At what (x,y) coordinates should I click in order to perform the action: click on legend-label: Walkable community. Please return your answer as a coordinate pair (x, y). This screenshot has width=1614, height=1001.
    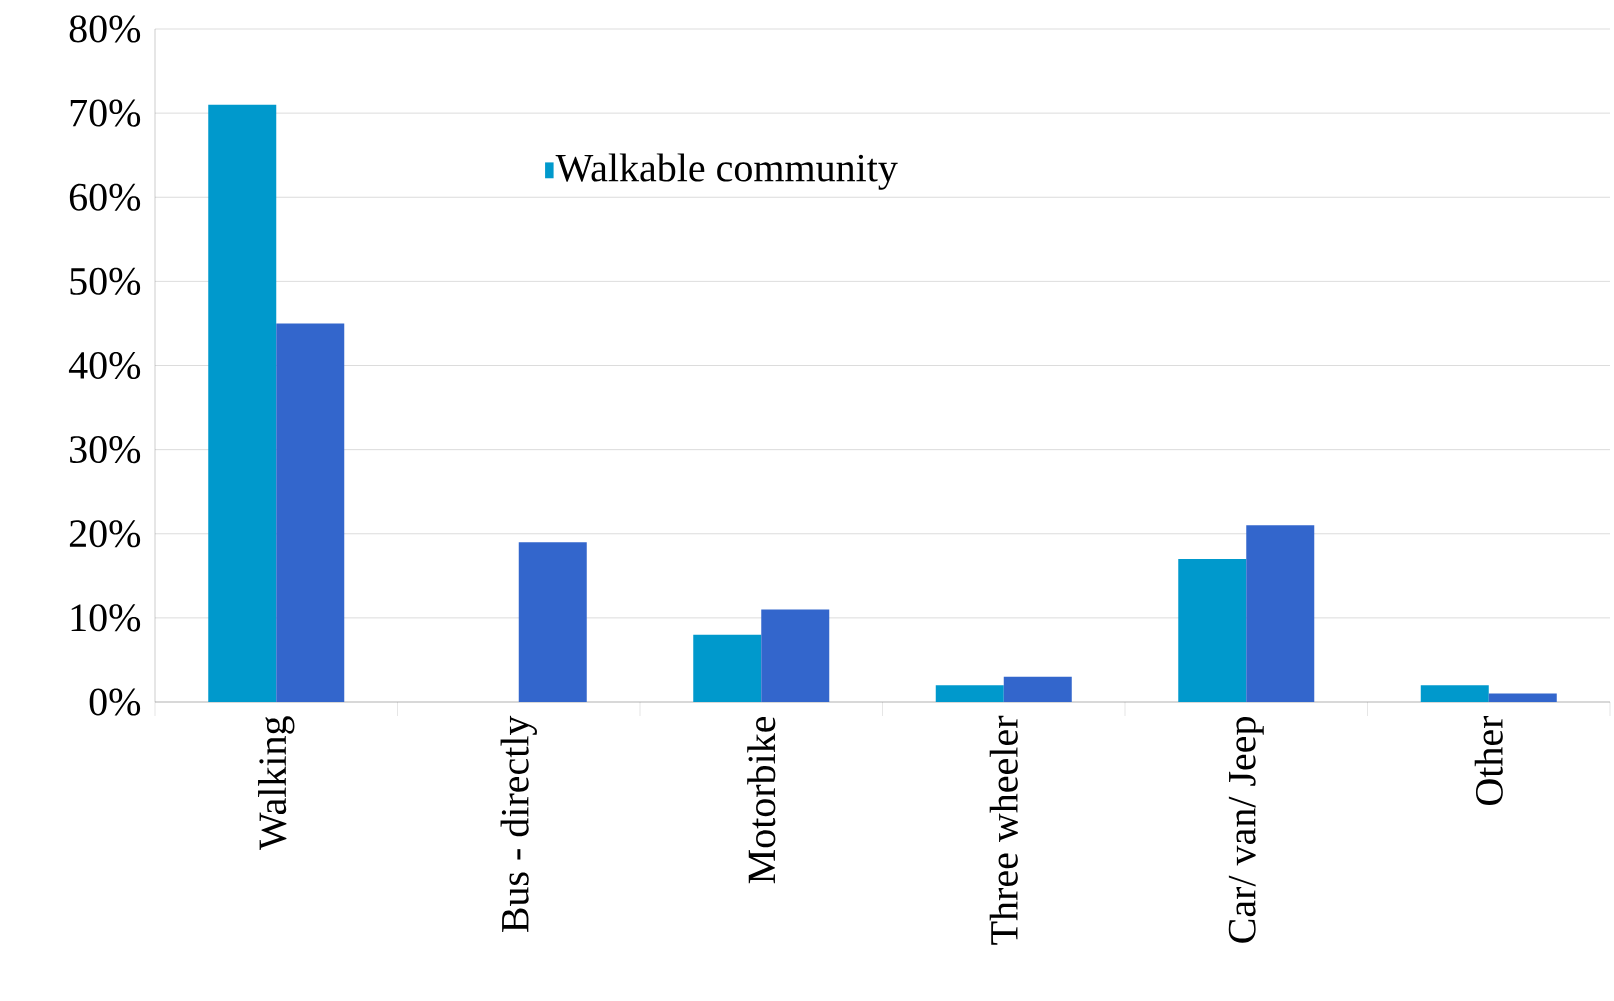
    Looking at the image, I should click on (726, 171).